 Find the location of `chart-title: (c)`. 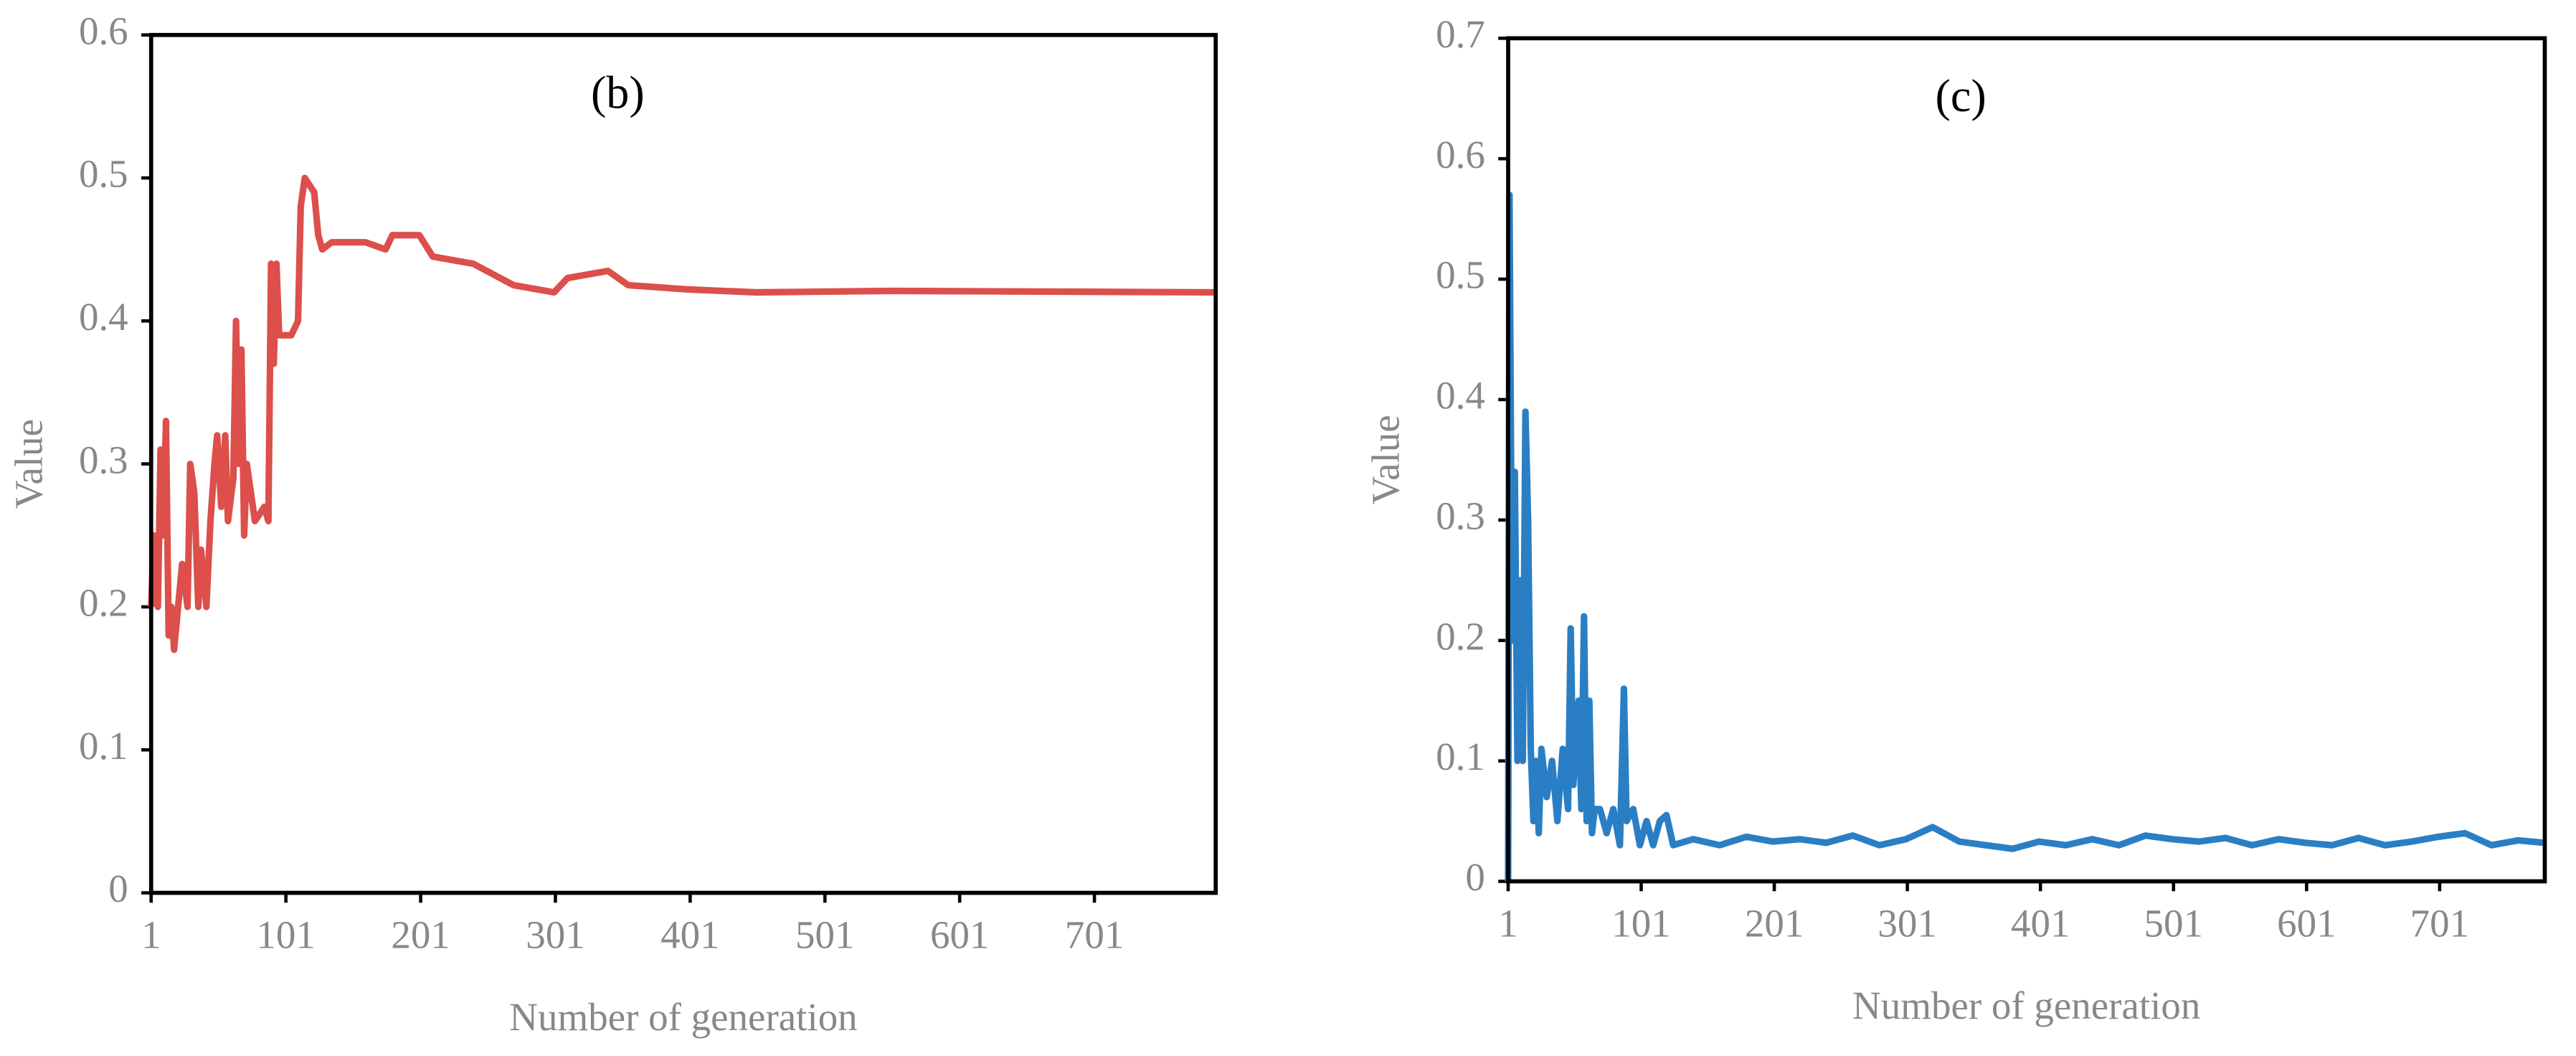

chart-title: (c) is located at coordinates (1961, 95).